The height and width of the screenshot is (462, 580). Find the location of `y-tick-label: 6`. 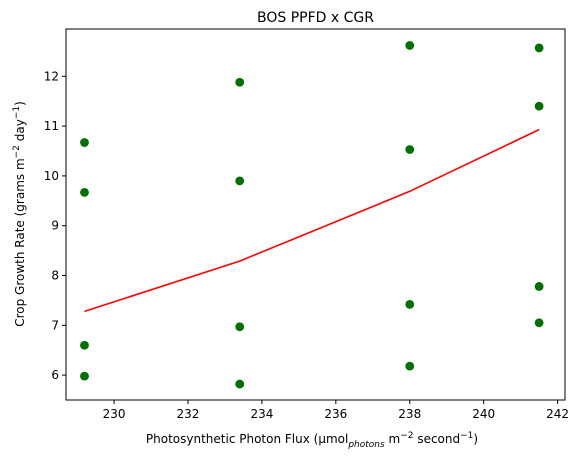

y-tick-label: 6 is located at coordinates (55, 375).